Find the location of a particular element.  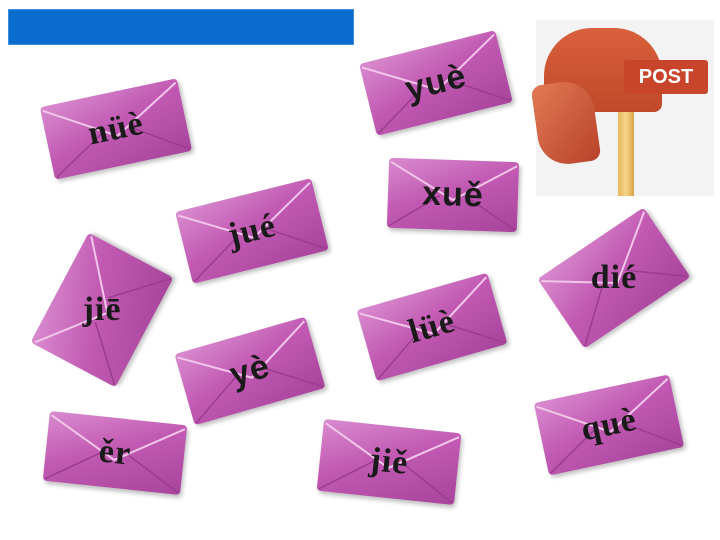

pinyin-label: xuě is located at coordinates (453, 194).